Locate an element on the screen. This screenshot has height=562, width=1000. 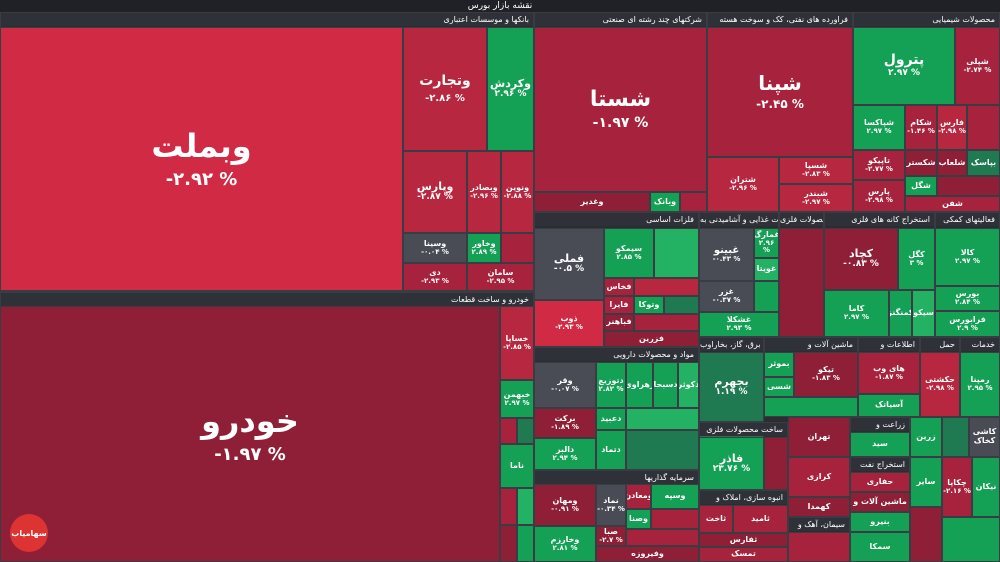
tile-daztra: دتوزیع ۲.۸۲ % is located at coordinates (611, 385).